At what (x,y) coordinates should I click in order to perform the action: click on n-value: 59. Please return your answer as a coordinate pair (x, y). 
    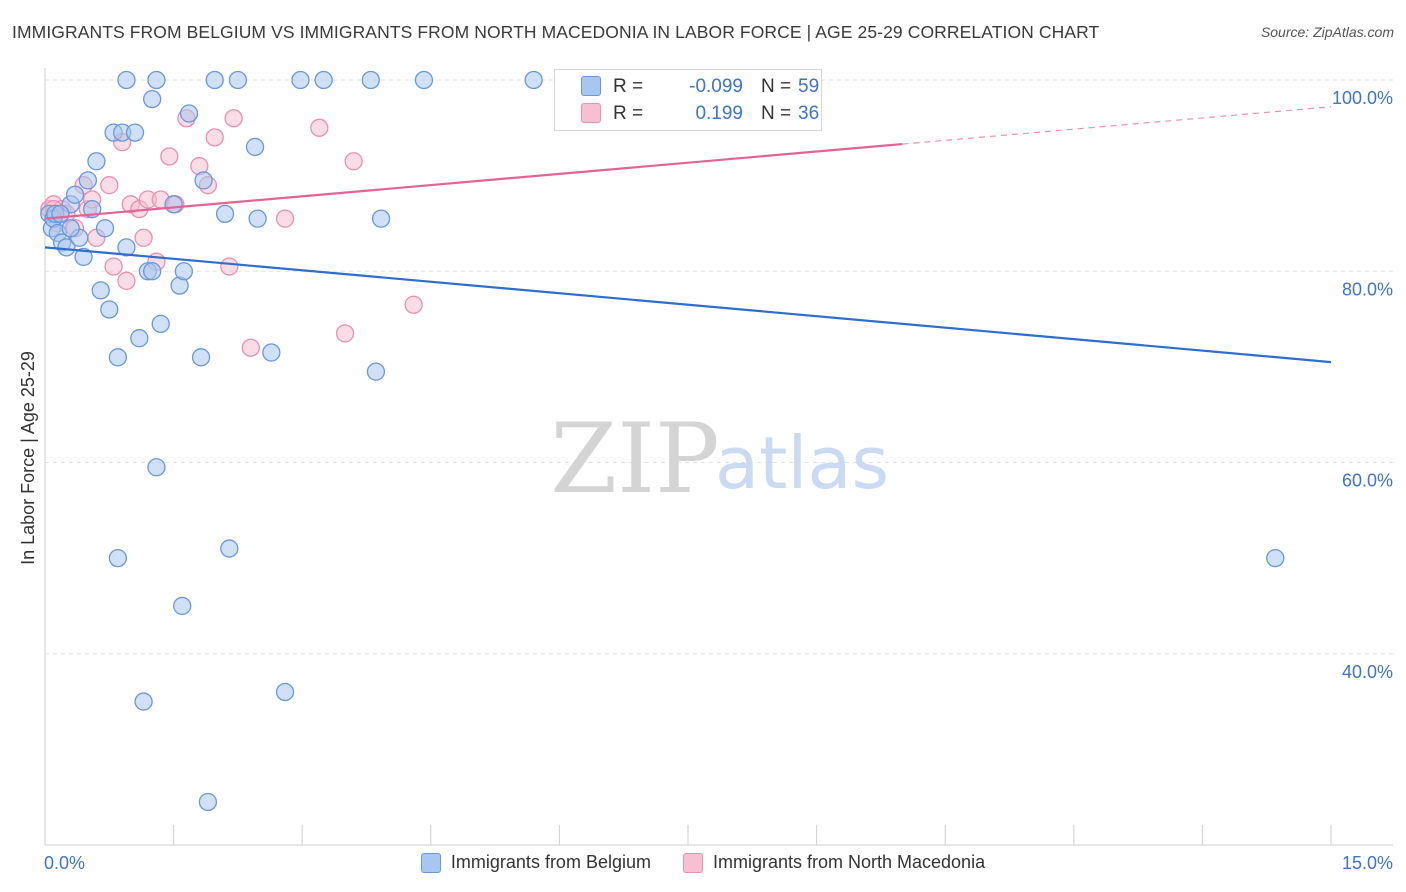
    Looking at the image, I should click on (809, 86).